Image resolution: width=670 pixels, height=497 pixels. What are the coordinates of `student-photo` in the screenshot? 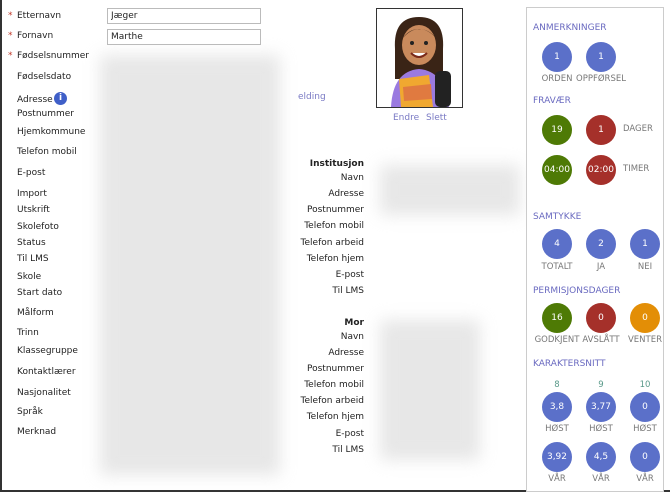 It's located at (419, 58).